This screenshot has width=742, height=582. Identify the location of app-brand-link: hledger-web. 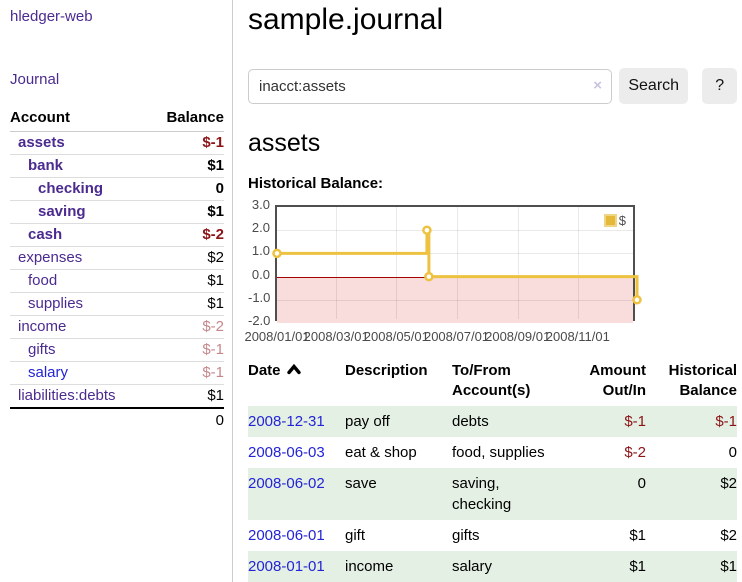
(51, 16).